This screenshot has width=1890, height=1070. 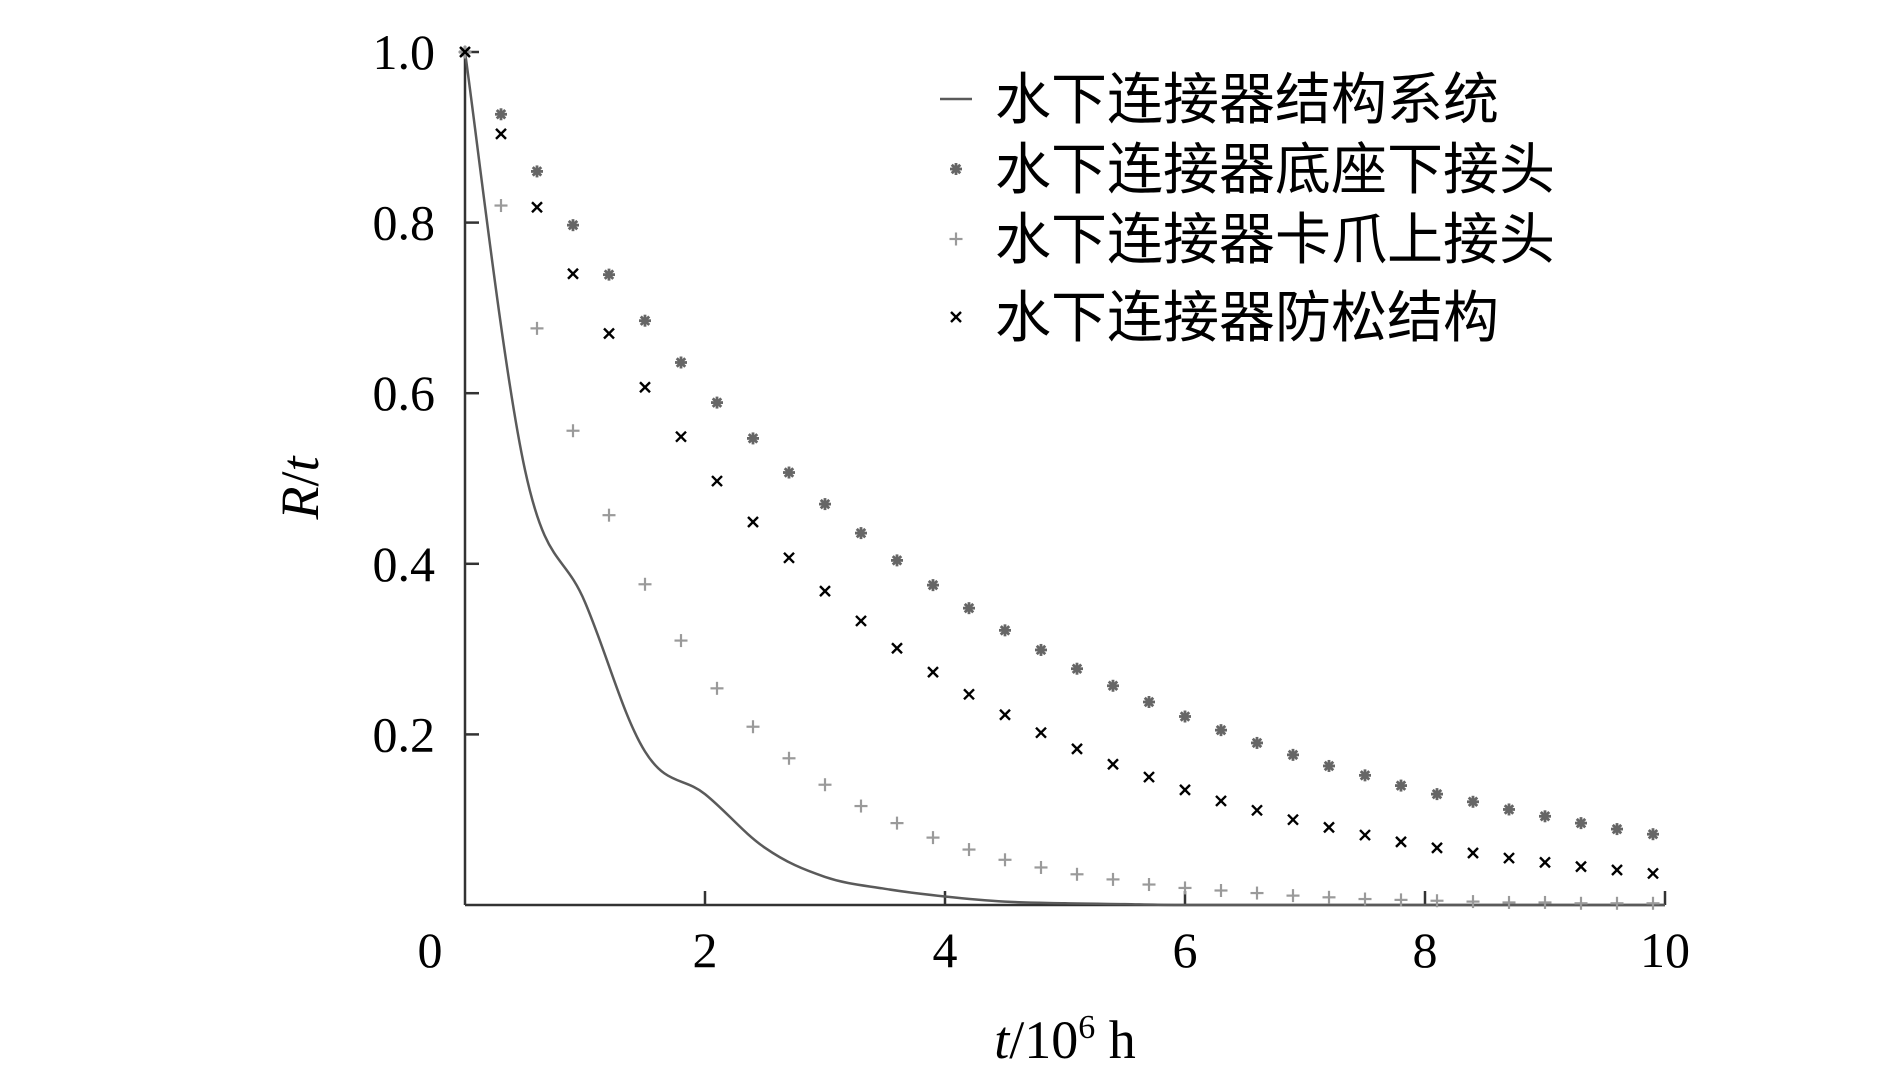 I want to click on x-ticks: 0 2 4 6 8 10, so click(x=1054, y=934).